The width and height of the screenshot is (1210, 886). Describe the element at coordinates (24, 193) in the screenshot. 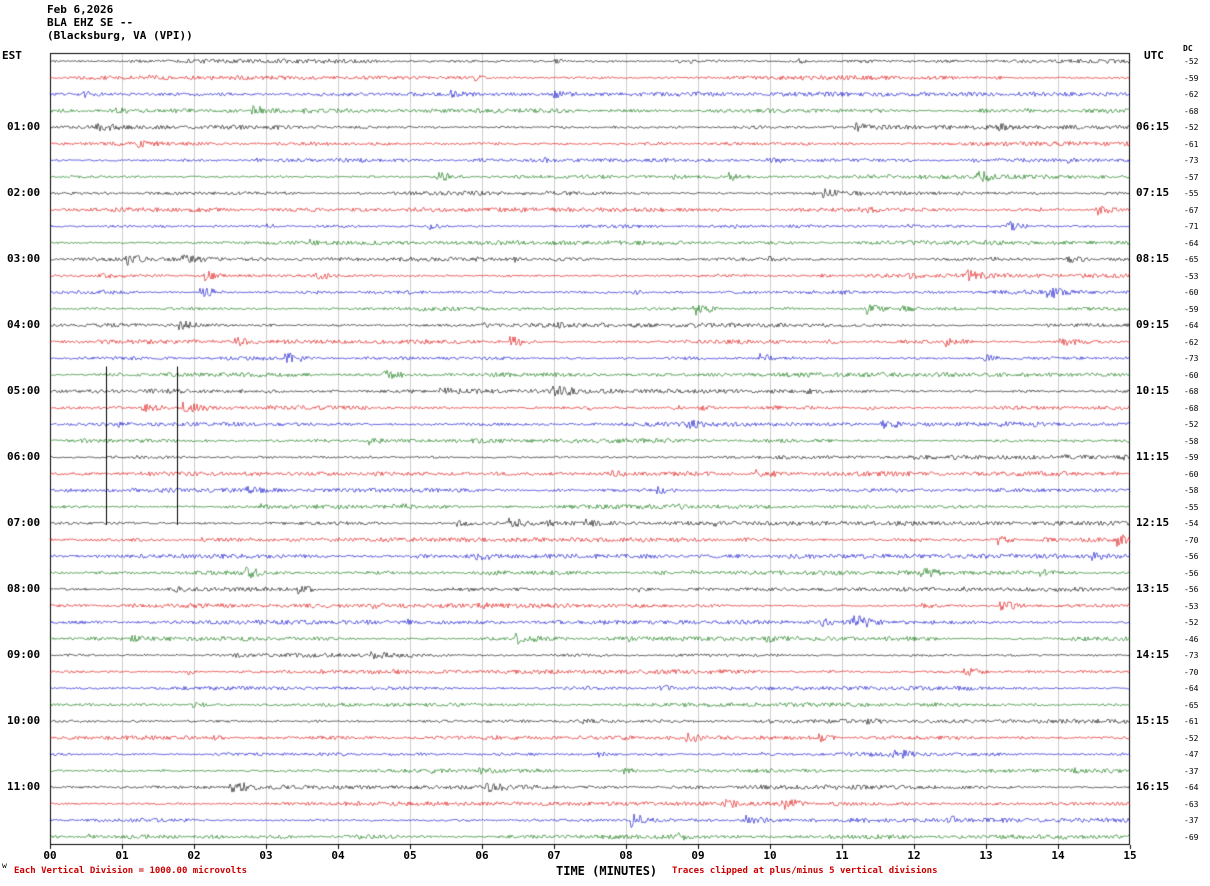

I see `est-hour-label: 02:00` at that location.